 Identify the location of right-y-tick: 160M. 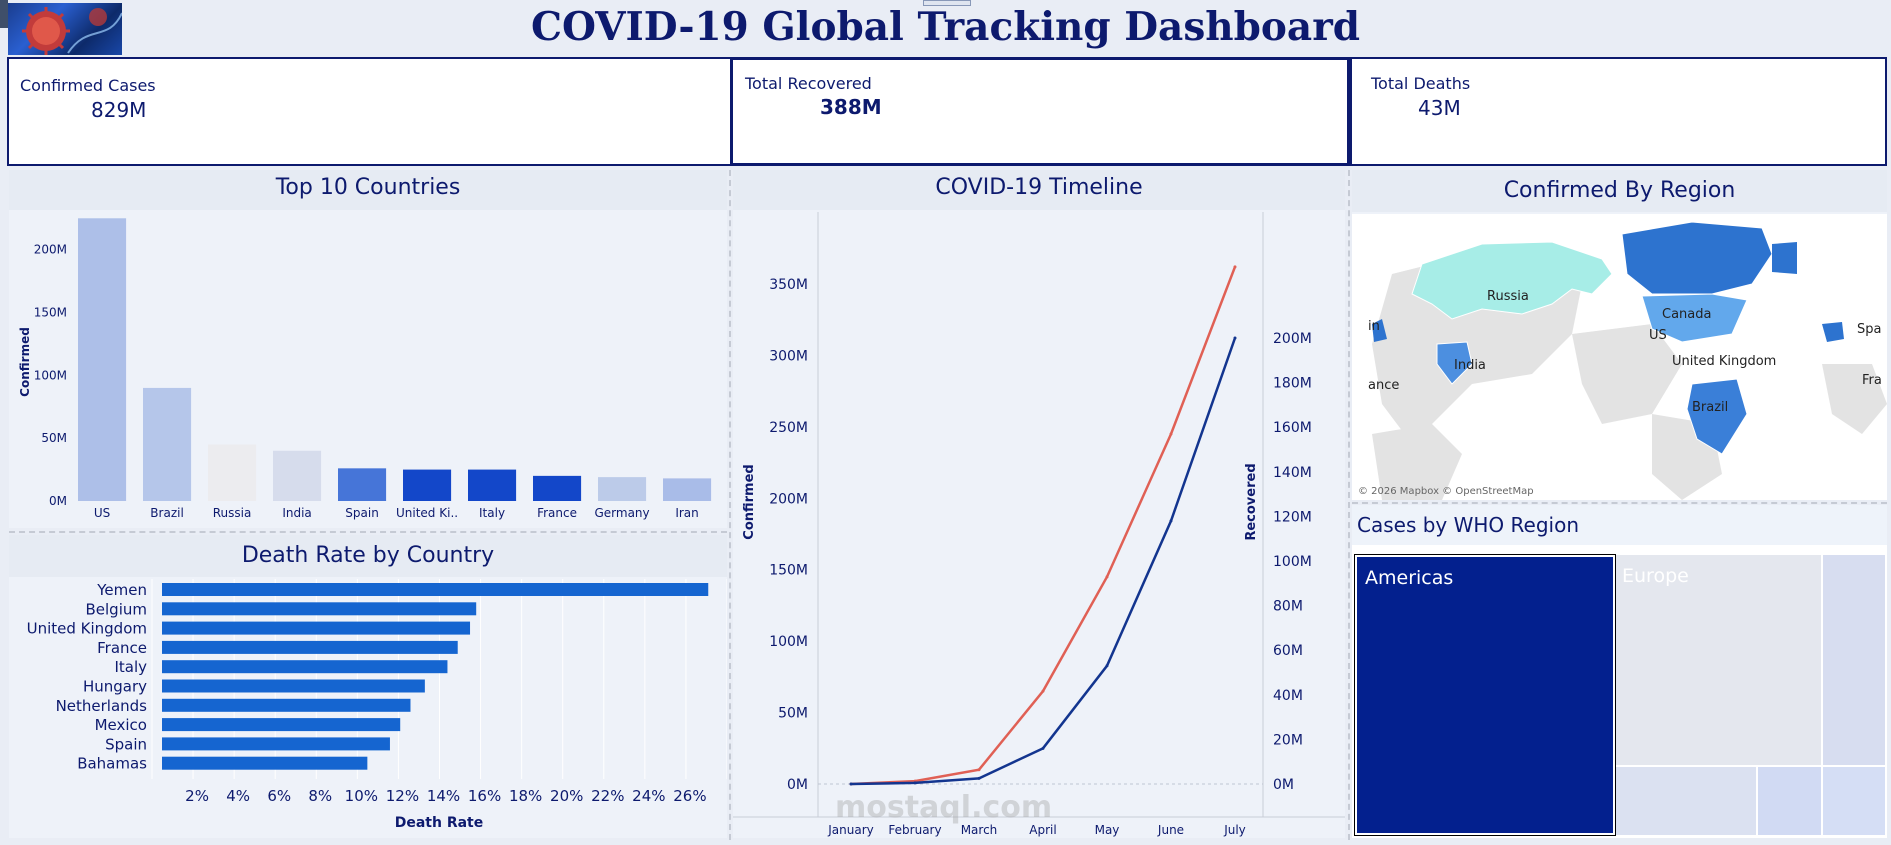
(1292, 428).